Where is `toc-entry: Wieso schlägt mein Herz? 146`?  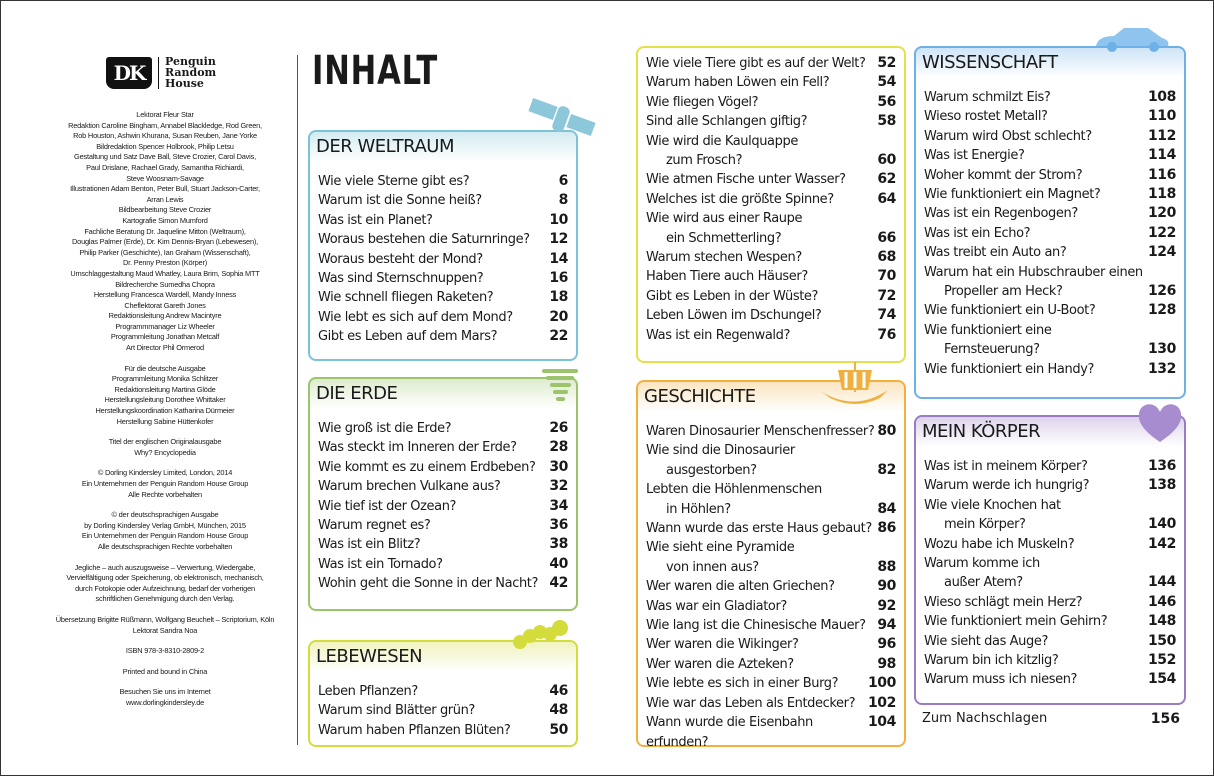 toc-entry: Wieso schlägt mein Herz? 146 is located at coordinates (1050, 602).